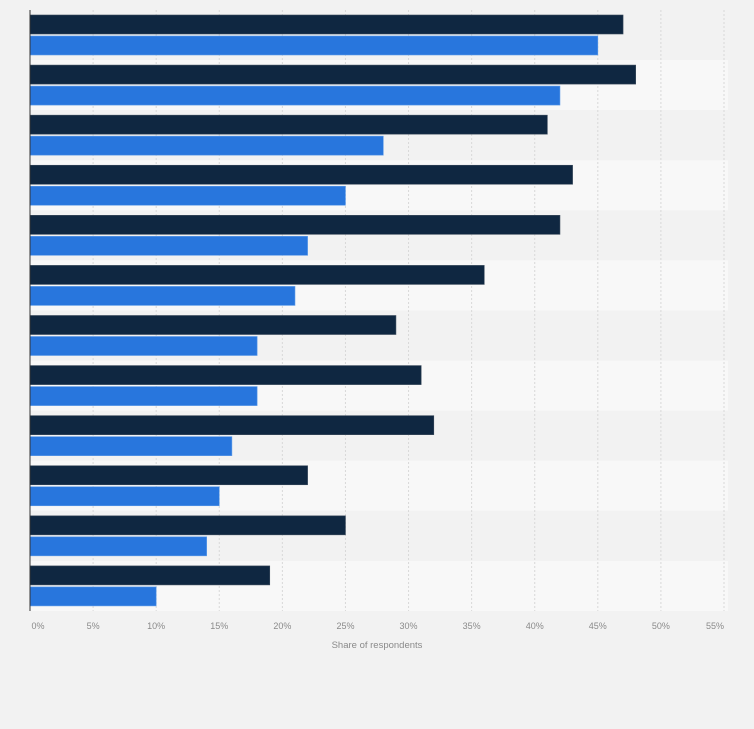 The image size is (754, 729). Describe the element at coordinates (661, 626) in the screenshot. I see `x-tick-label: 50%` at that location.